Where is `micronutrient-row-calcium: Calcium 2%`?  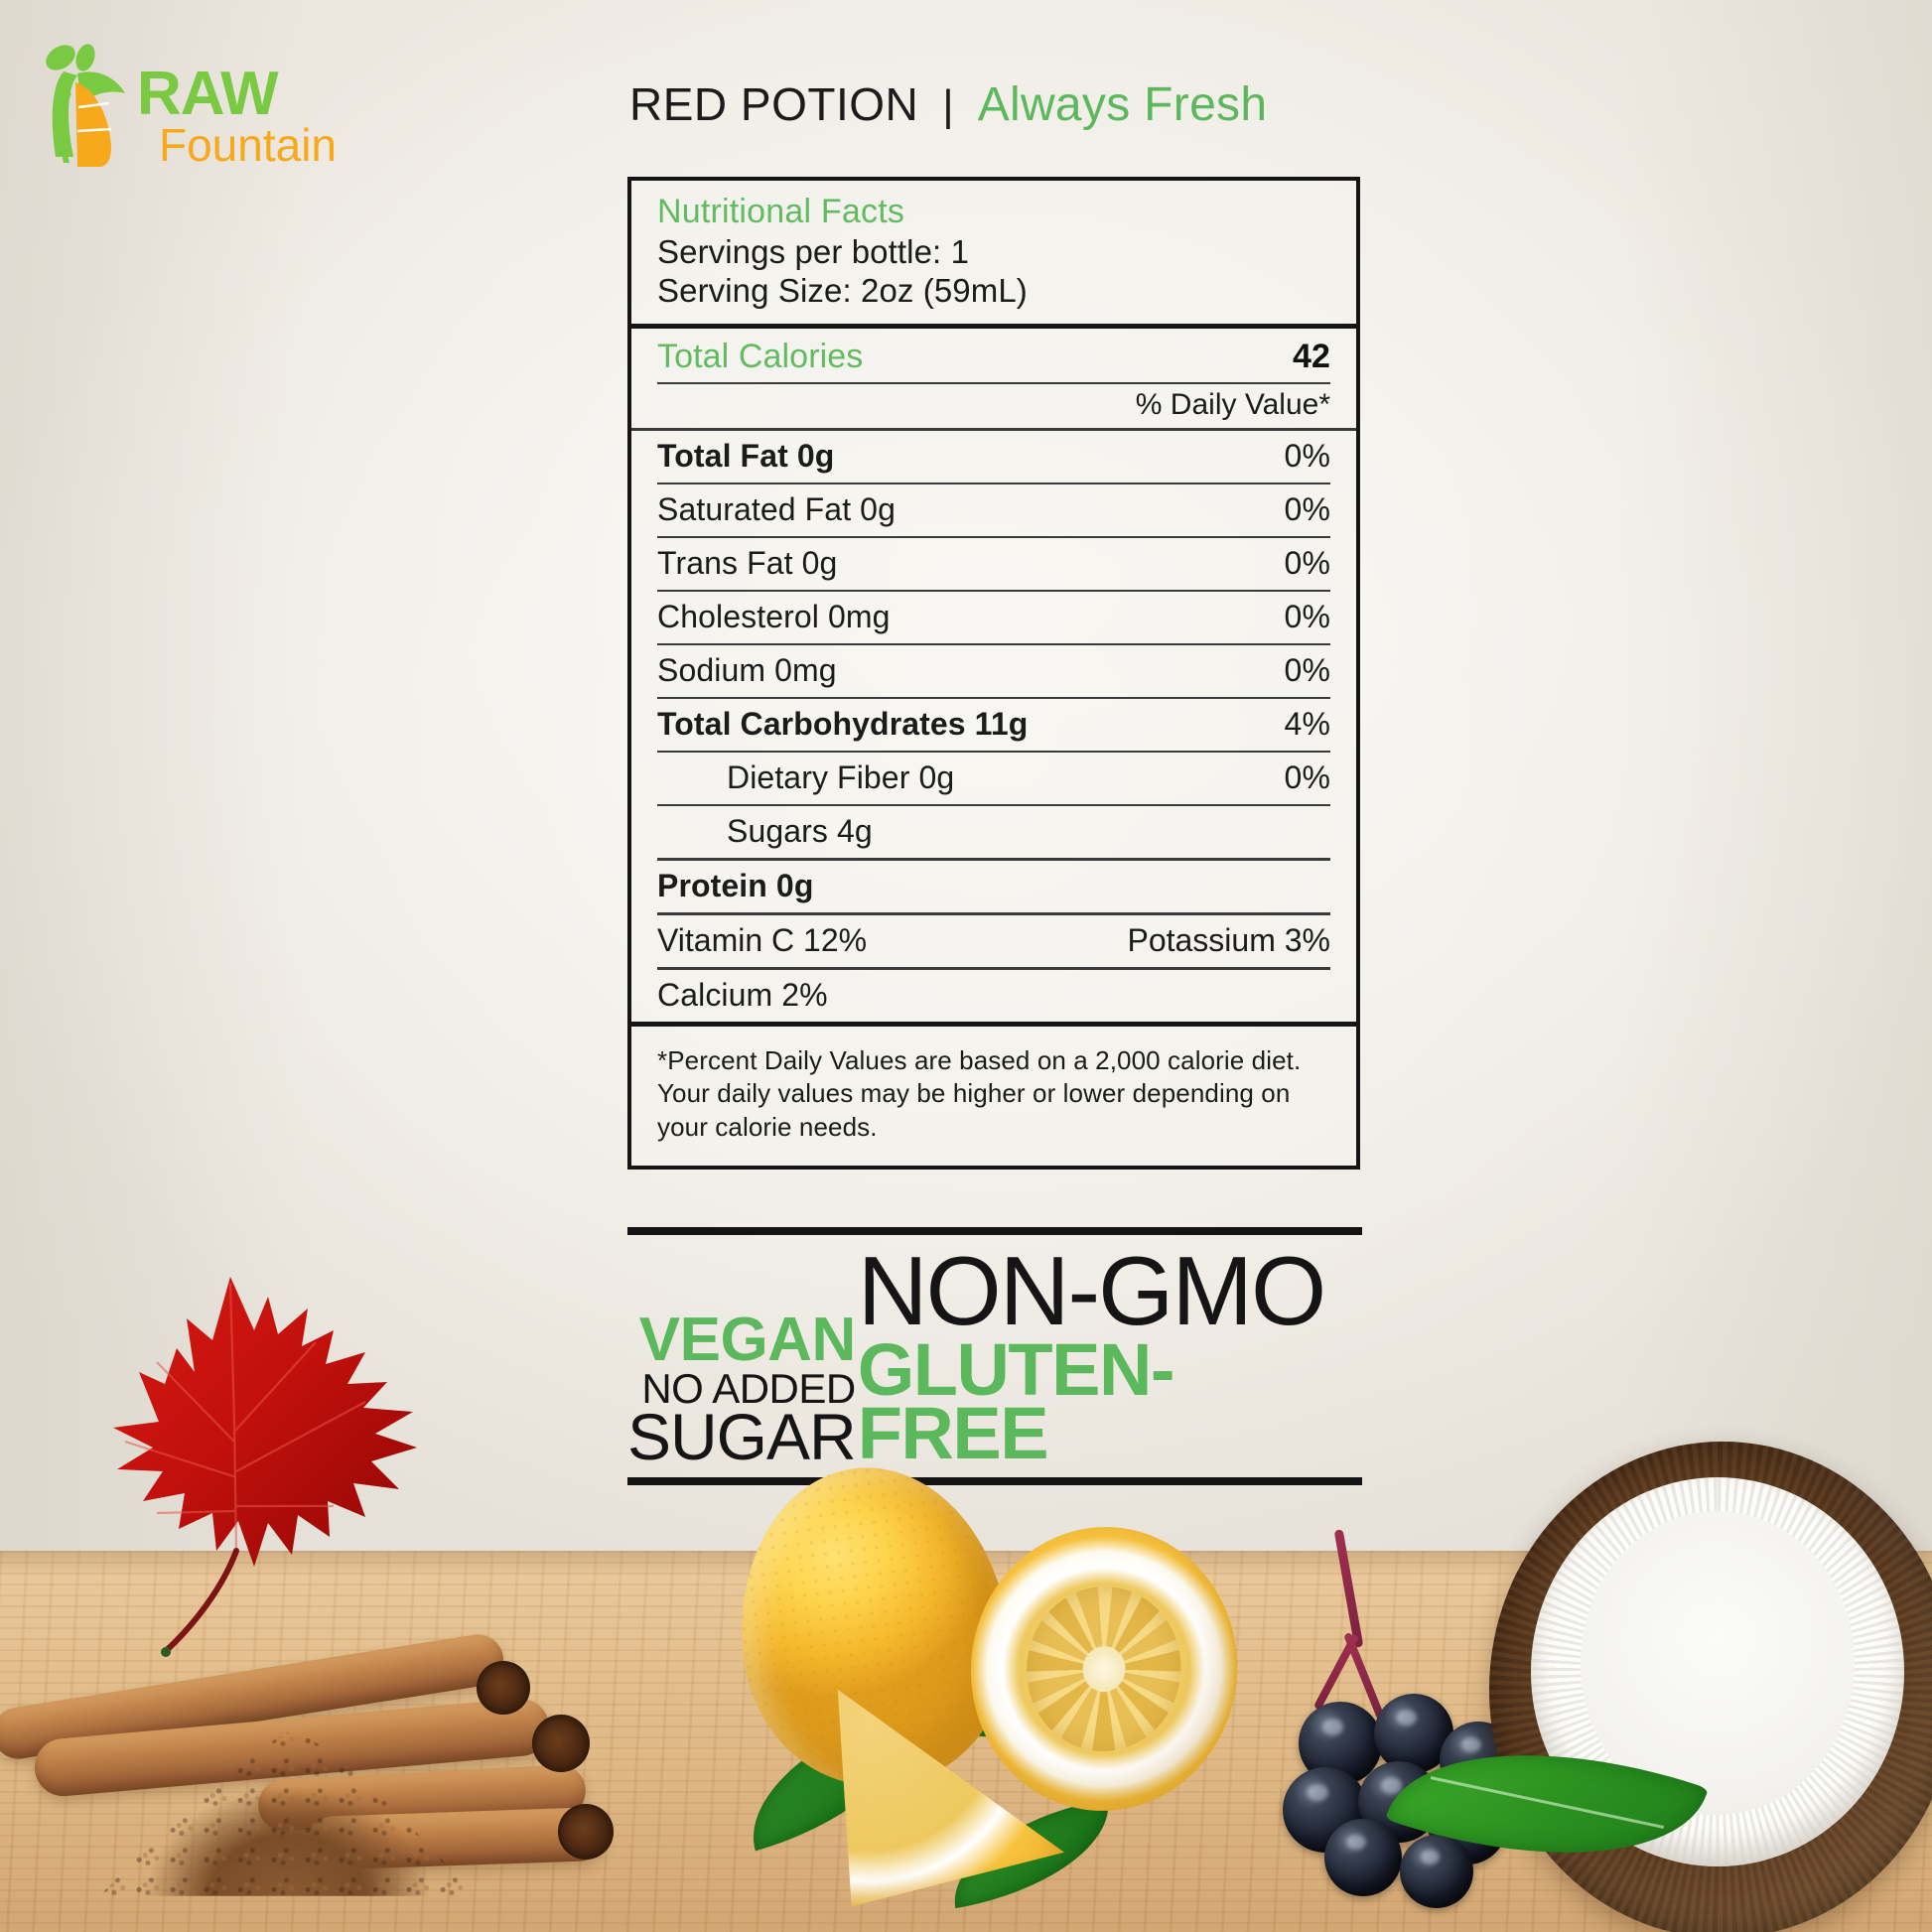
micronutrient-row-calcium: Calcium 2% is located at coordinates (994, 996).